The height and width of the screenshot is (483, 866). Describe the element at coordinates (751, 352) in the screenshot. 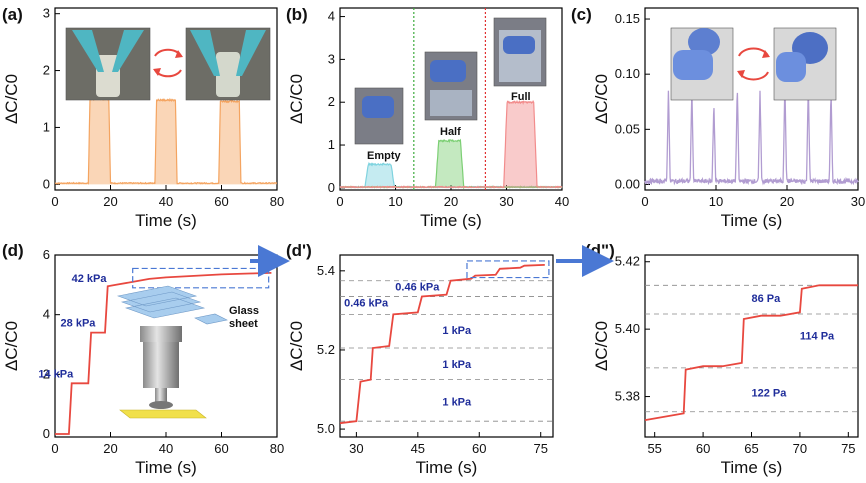

I see `series-line-d2` at that location.